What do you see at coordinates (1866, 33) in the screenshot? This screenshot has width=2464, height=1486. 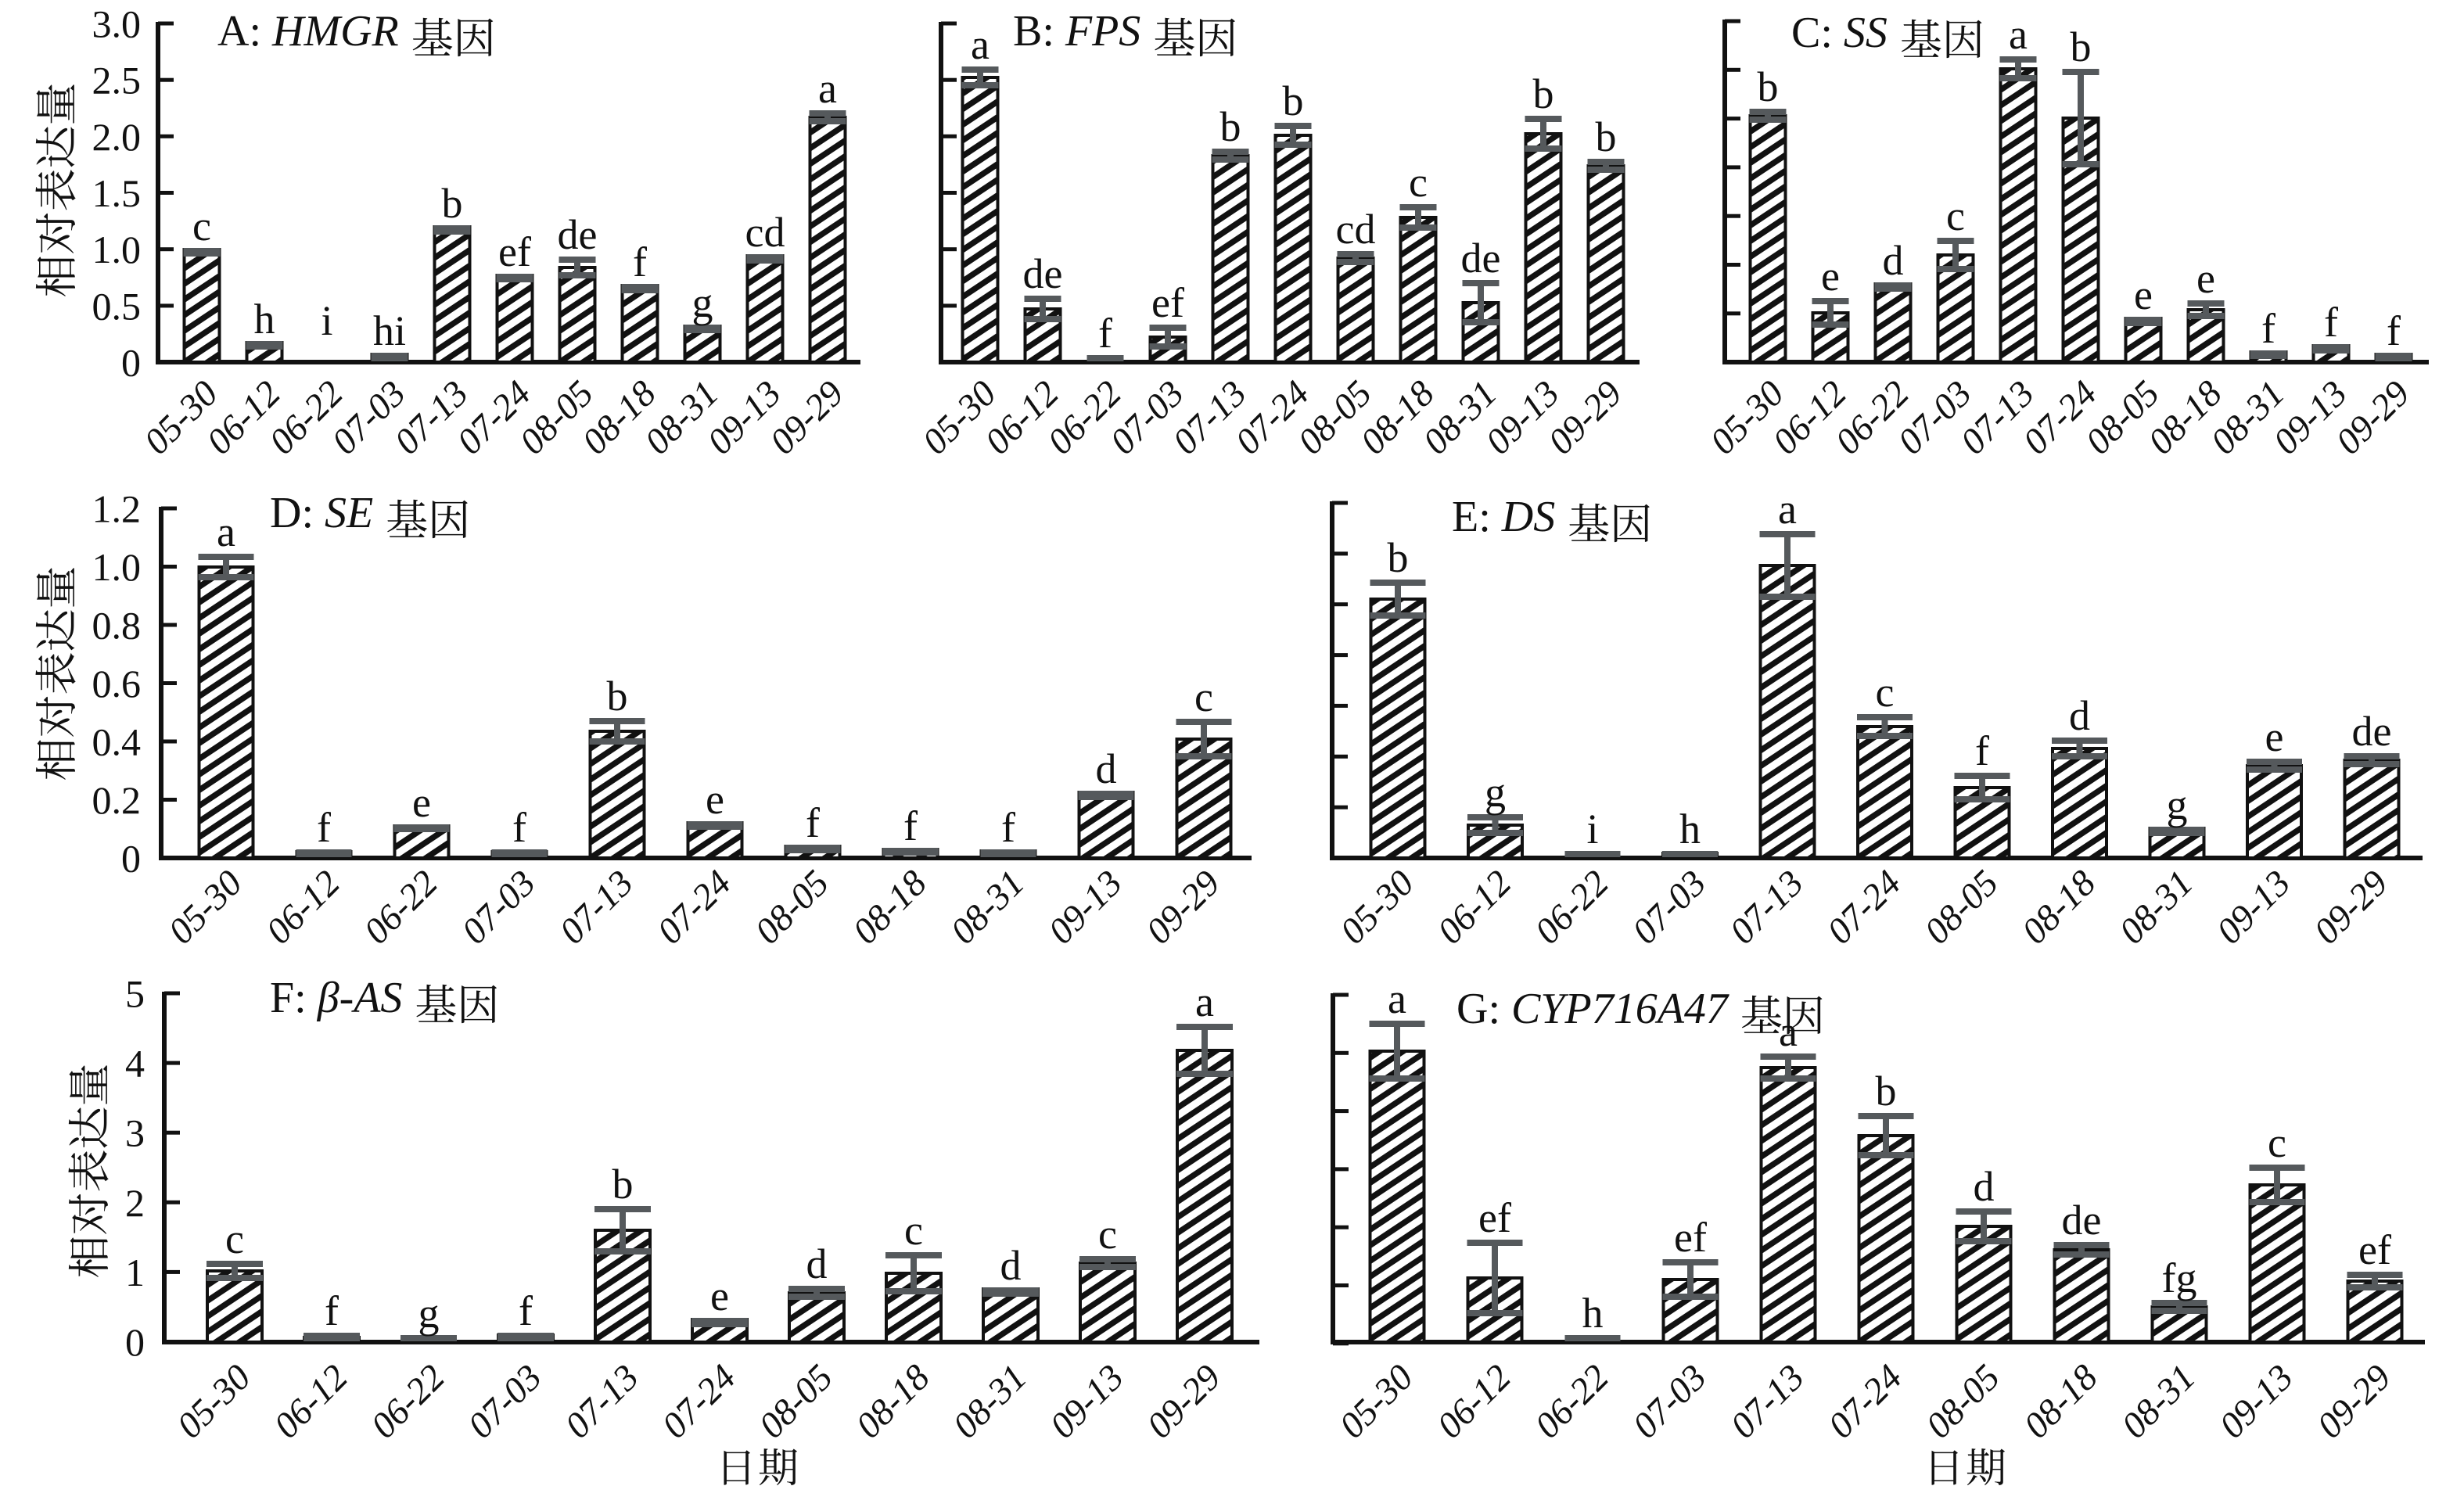 I see `svg-text: SS` at bounding box center [1866, 33].